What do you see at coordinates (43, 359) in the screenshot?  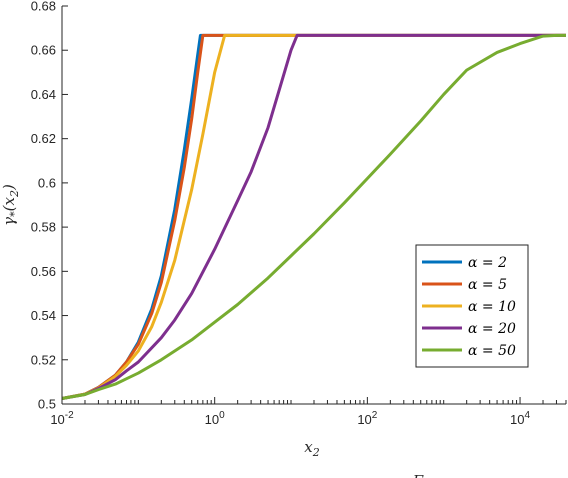 I see `y-tick-label: 0.52` at bounding box center [43, 359].